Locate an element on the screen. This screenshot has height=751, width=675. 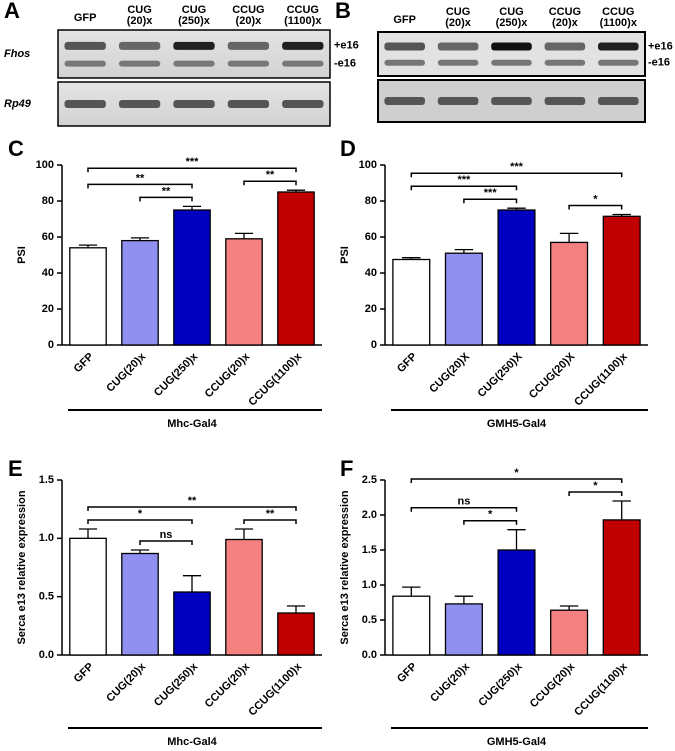
y-tick-label: 0 is located at coordinates (51, 345).